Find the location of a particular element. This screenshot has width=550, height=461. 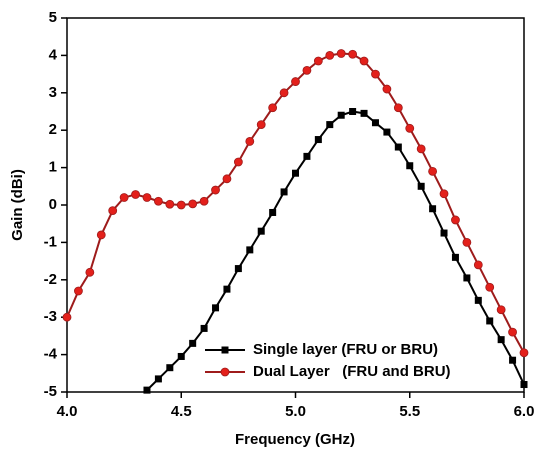

y-tick-label: 3 is located at coordinates (53, 92).